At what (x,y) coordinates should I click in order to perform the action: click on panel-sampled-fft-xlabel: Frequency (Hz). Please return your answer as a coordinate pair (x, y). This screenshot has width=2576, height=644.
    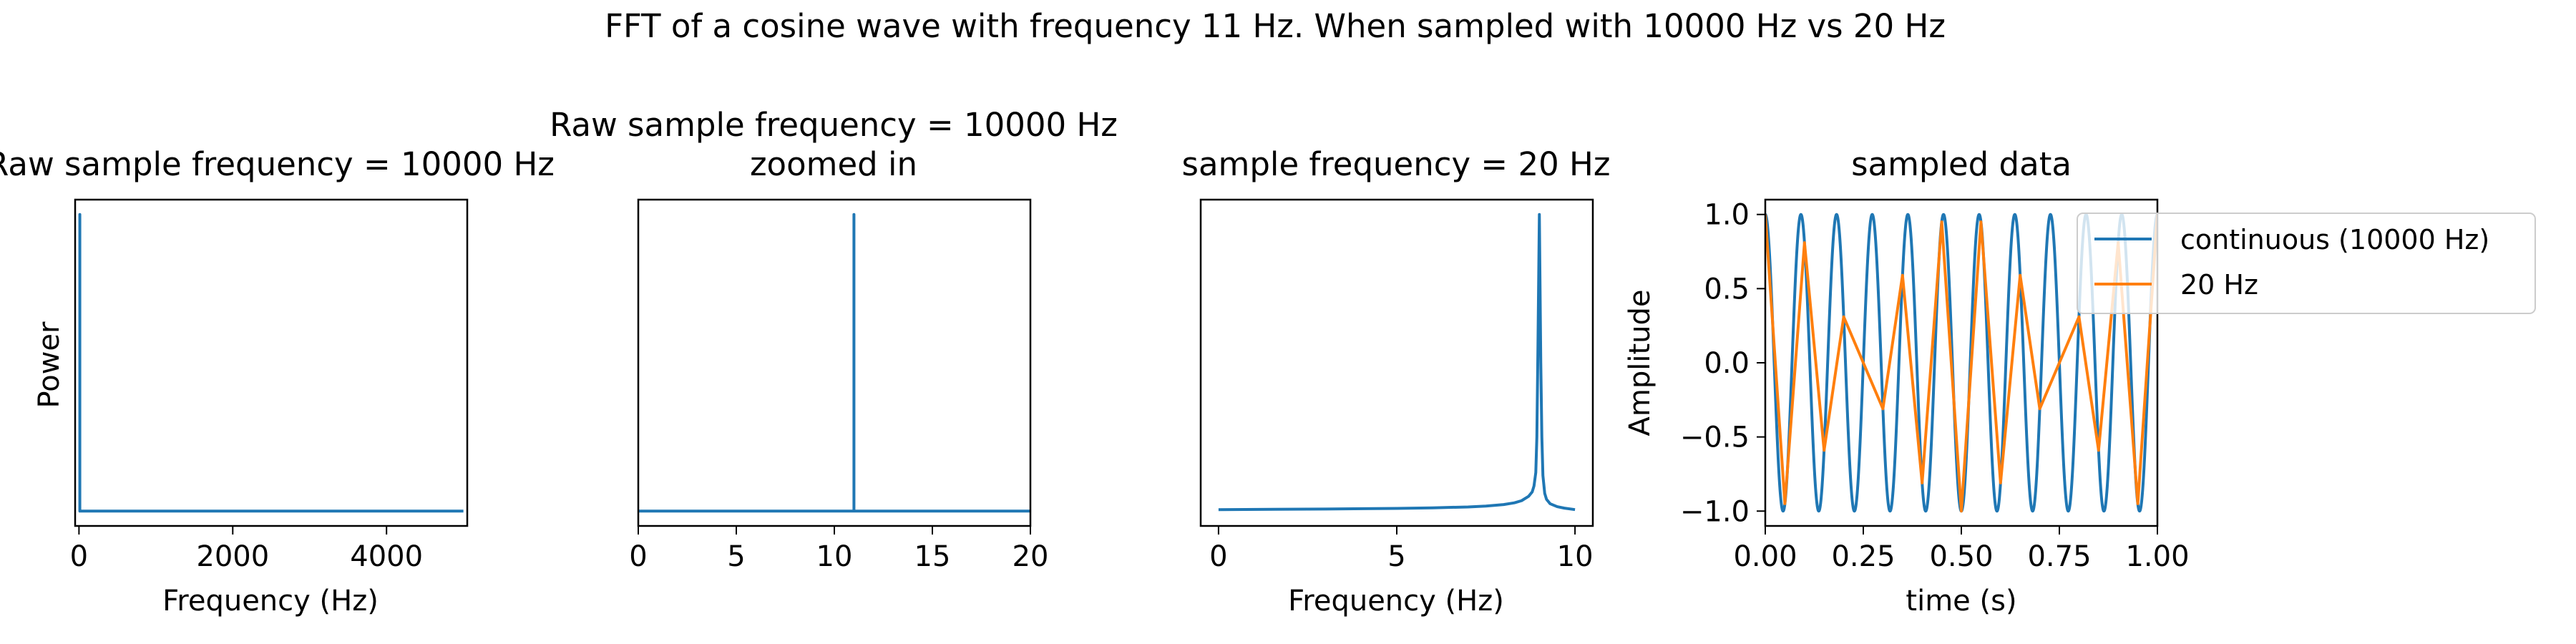
    Looking at the image, I should click on (1396, 601).